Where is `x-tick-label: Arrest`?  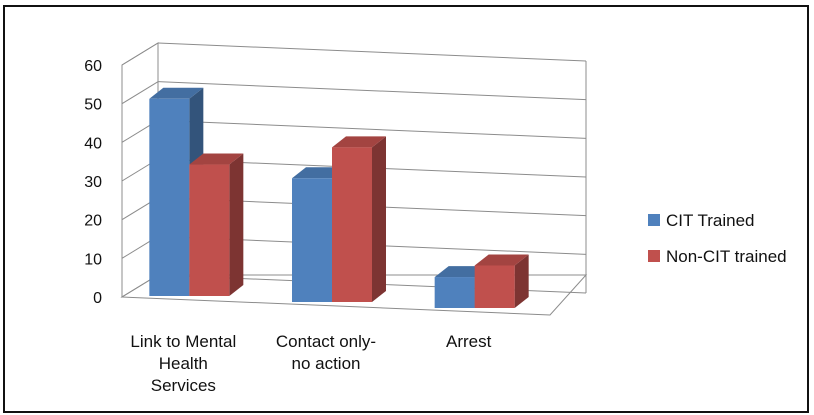
x-tick-label: Arrest is located at coordinates (469, 341).